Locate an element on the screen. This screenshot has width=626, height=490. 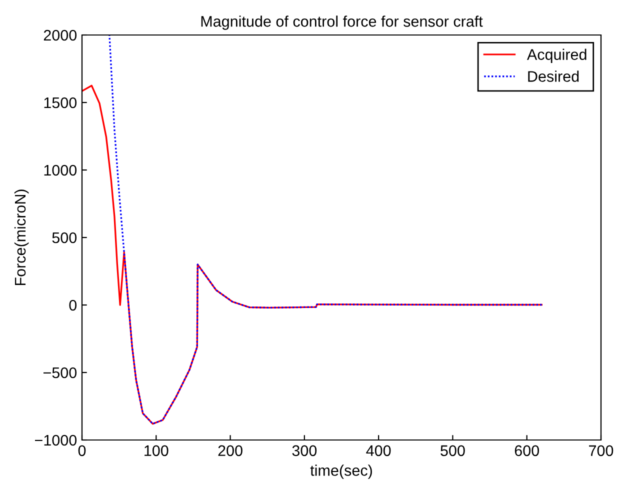
x-tick-label: 0 is located at coordinates (82, 450).